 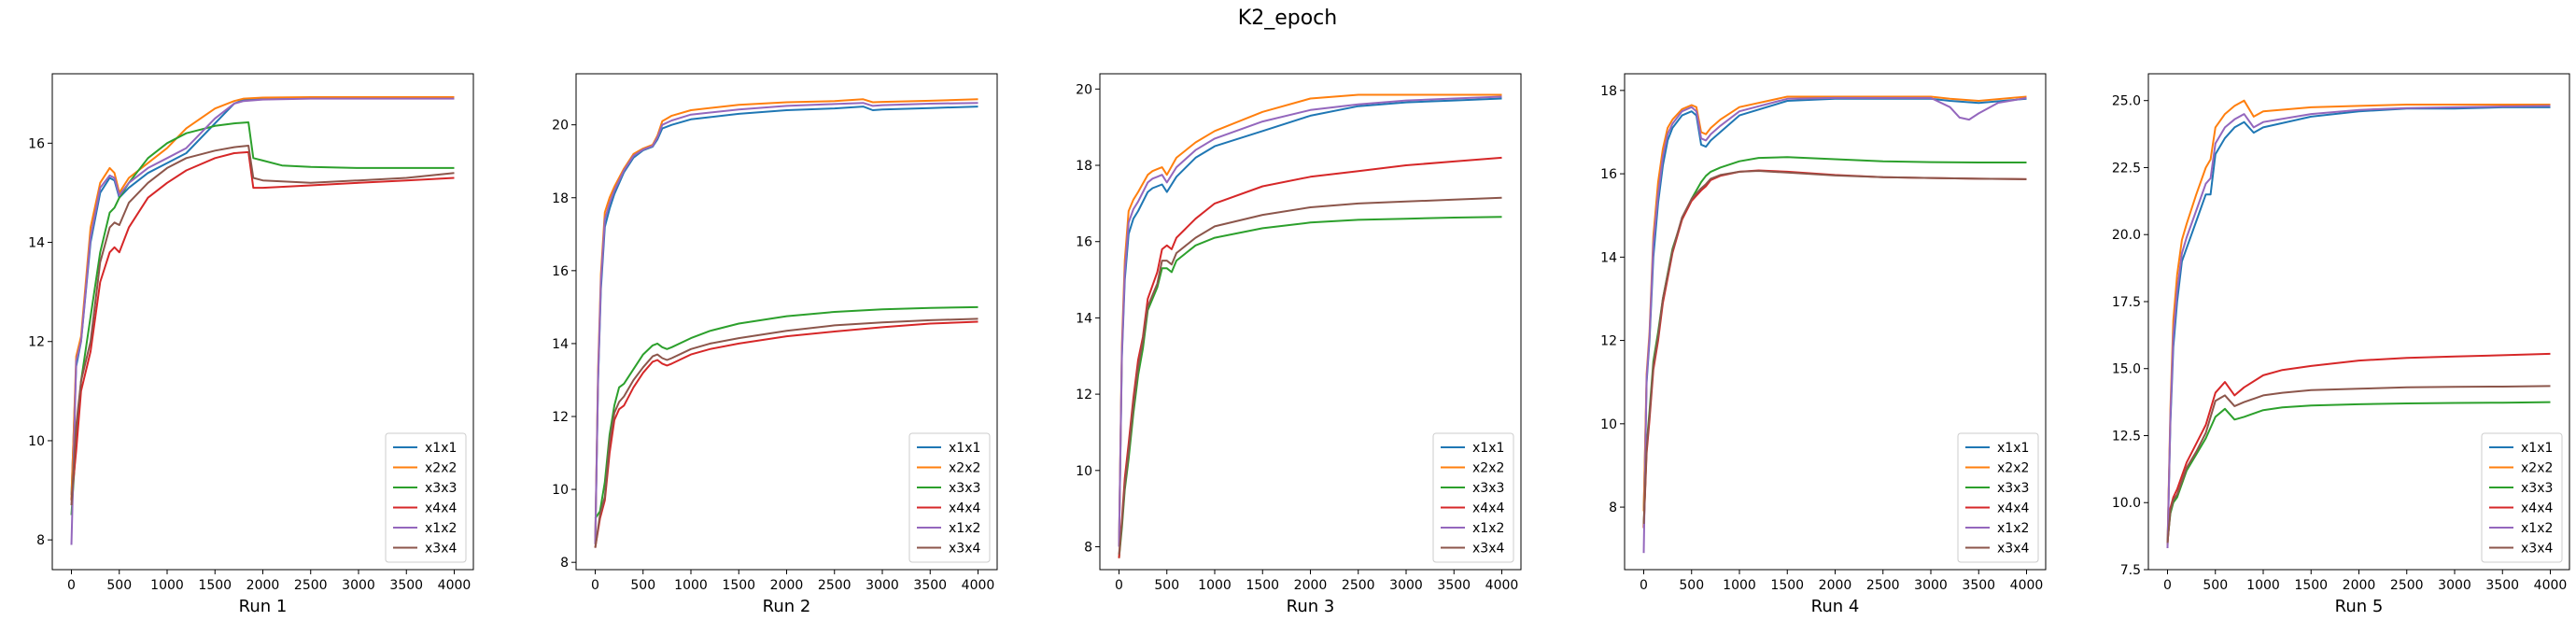 What do you see at coordinates (263, 606) in the screenshot?
I see `x-axis-label: Run 1` at bounding box center [263, 606].